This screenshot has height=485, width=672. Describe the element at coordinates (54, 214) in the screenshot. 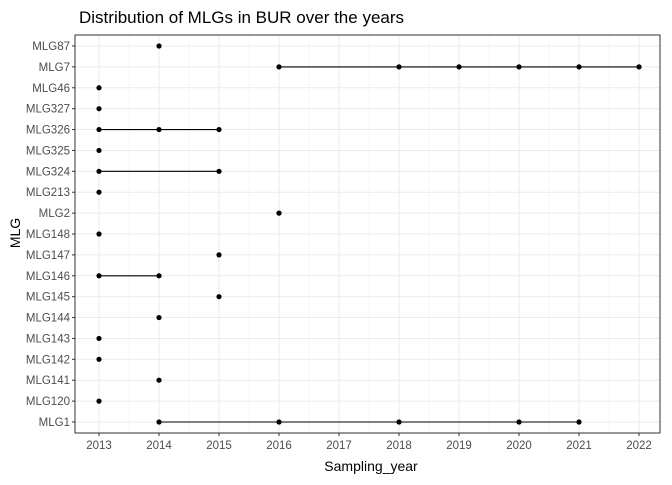

I see `y-tick-label: MLG2` at that location.